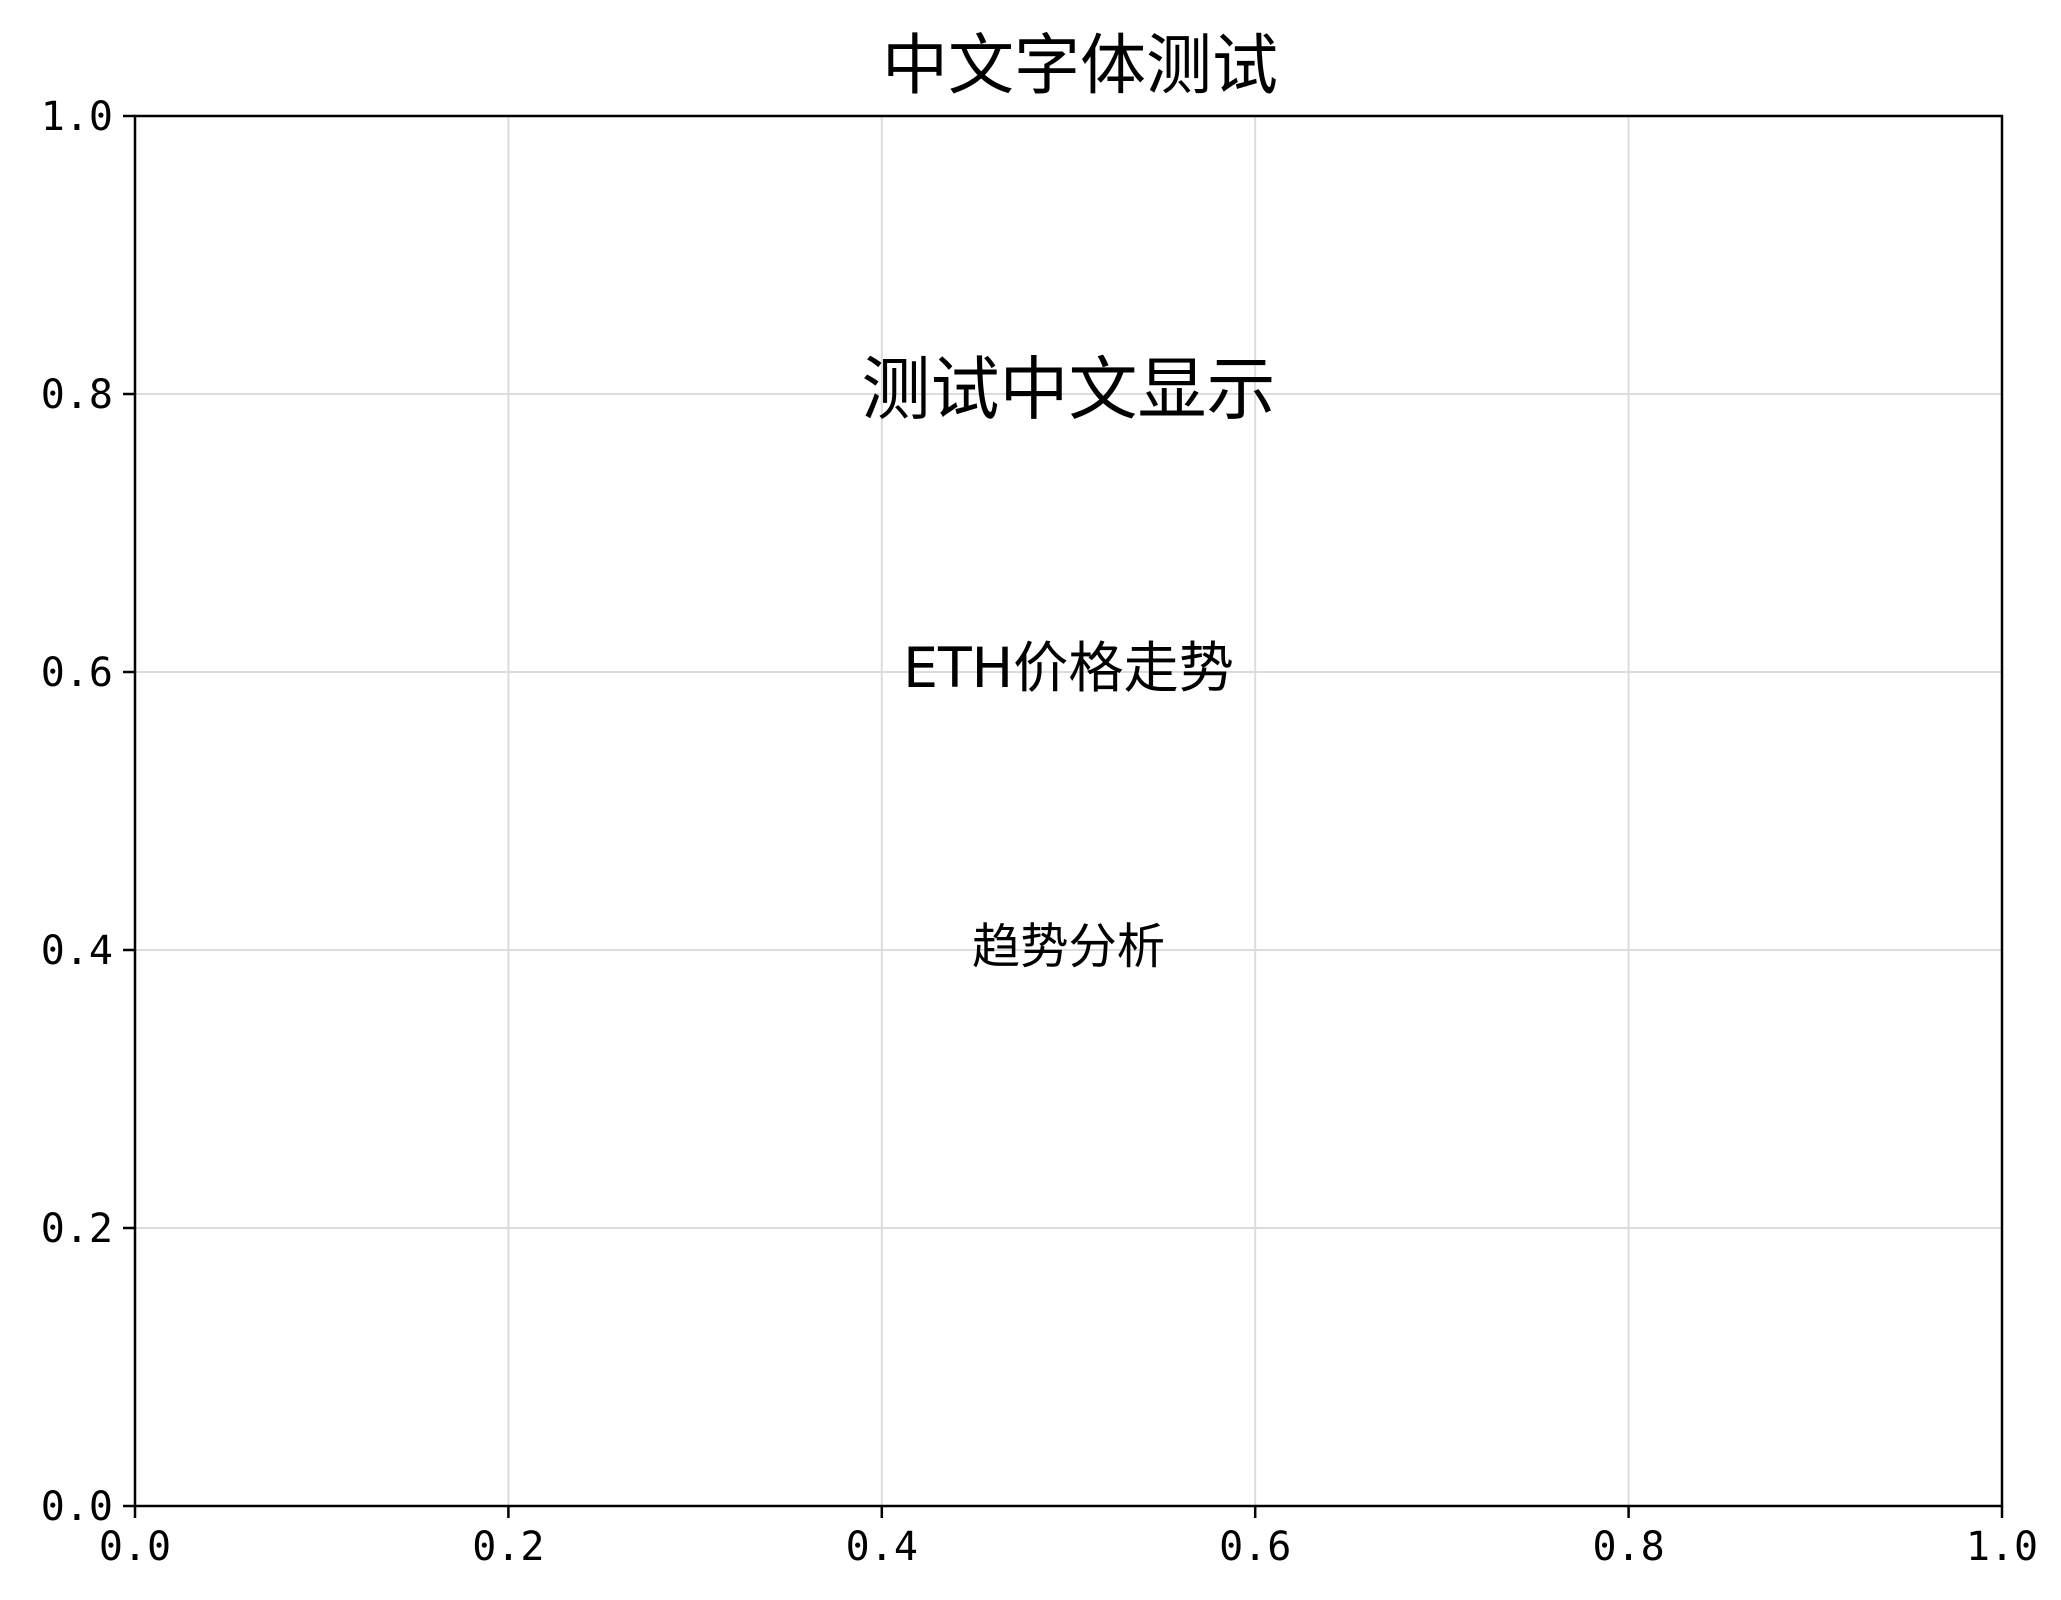 The width and height of the screenshot is (2061, 1600). I want to click on annotation-text-1: ETH价格走势, so click(1068, 669).